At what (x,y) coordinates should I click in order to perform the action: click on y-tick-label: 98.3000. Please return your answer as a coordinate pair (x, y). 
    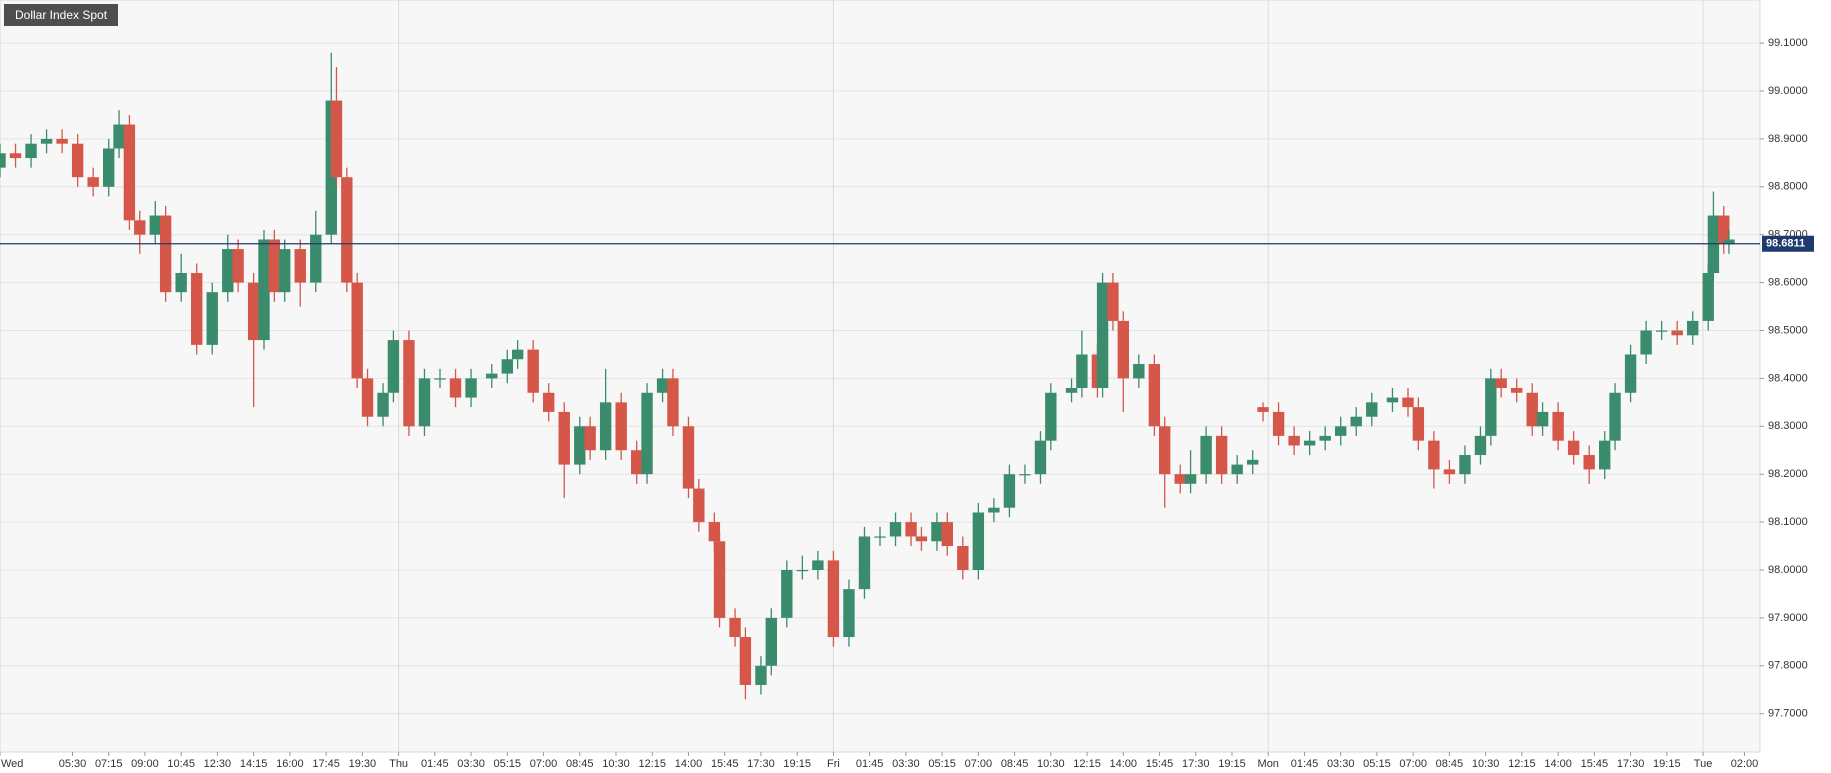
    Looking at the image, I should click on (1788, 426).